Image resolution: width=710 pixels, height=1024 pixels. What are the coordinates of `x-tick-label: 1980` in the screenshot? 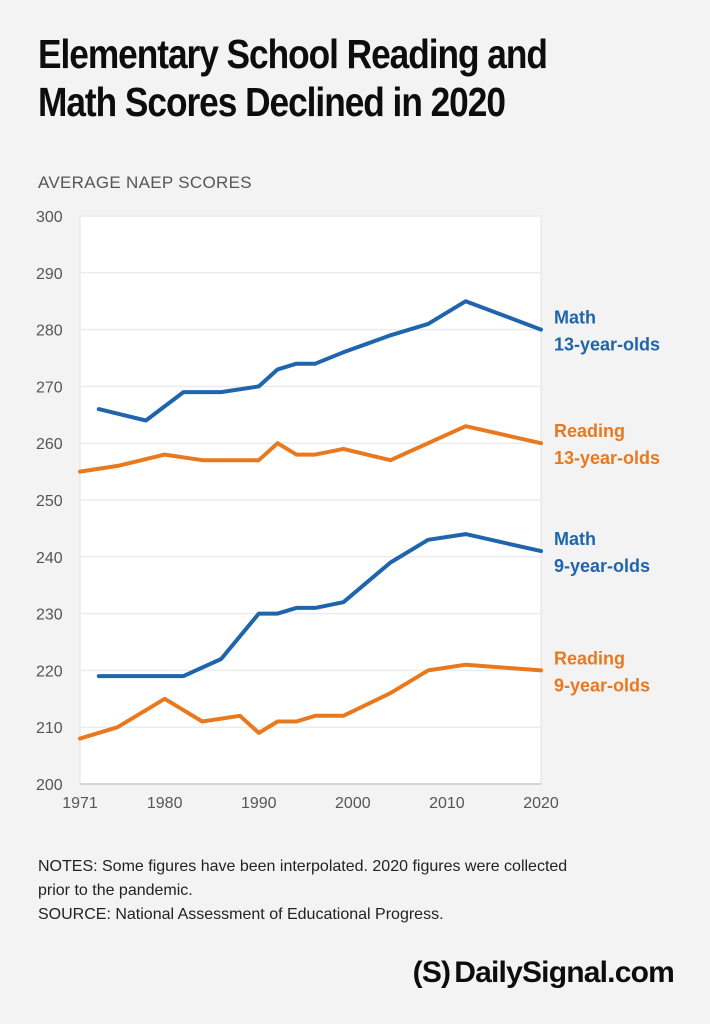 It's located at (165, 803).